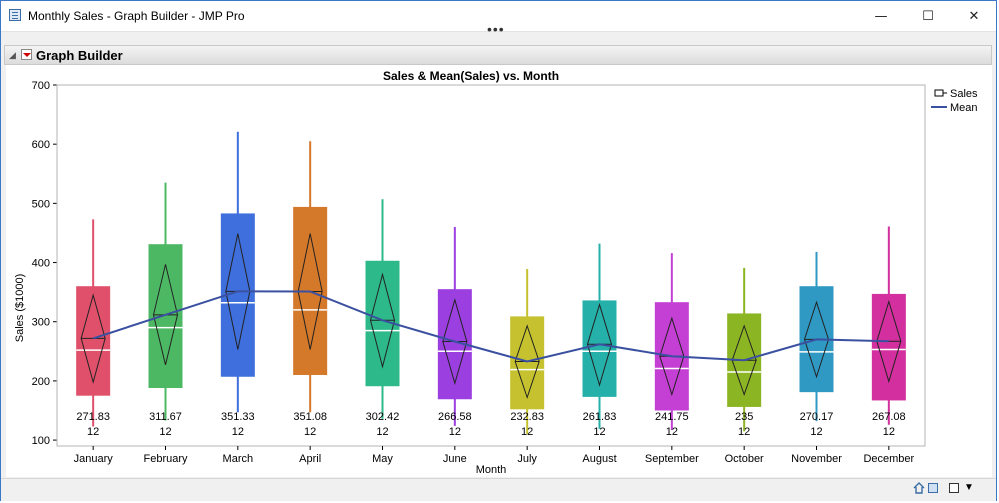  I want to click on legend-sales-label: Sales, so click(964, 94).